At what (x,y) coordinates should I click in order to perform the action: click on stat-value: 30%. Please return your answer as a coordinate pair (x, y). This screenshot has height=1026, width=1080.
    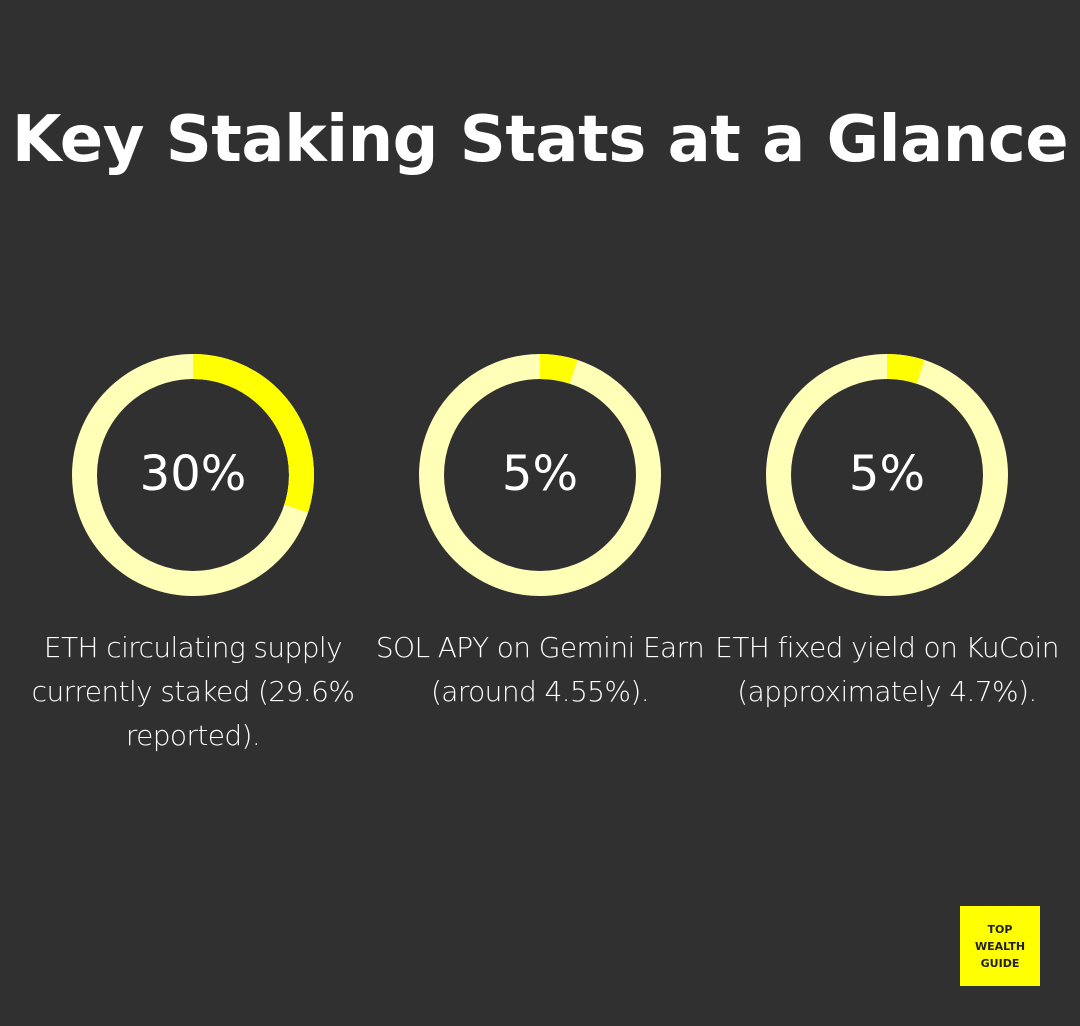
    Looking at the image, I should click on (193, 474).